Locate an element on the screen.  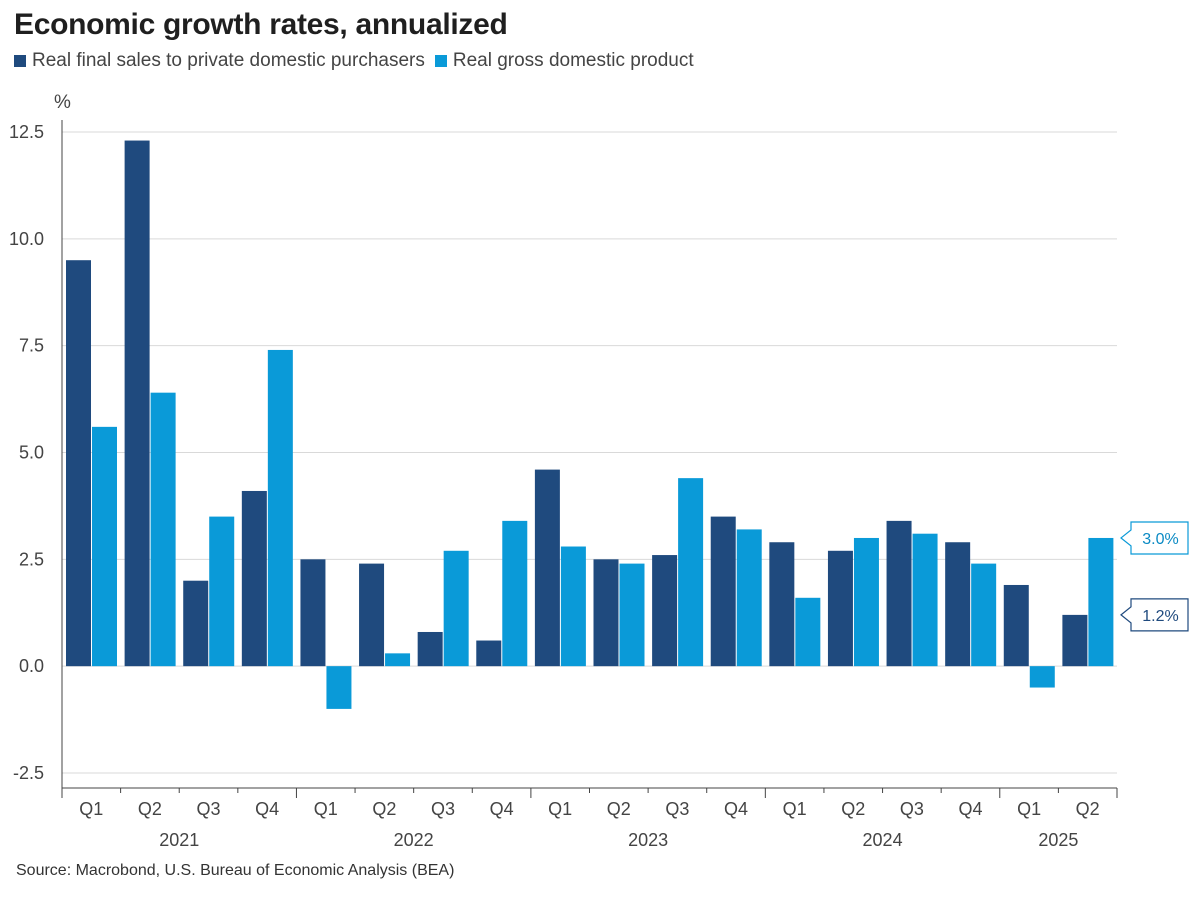
legend-swatch-dark is located at coordinates (20, 61).